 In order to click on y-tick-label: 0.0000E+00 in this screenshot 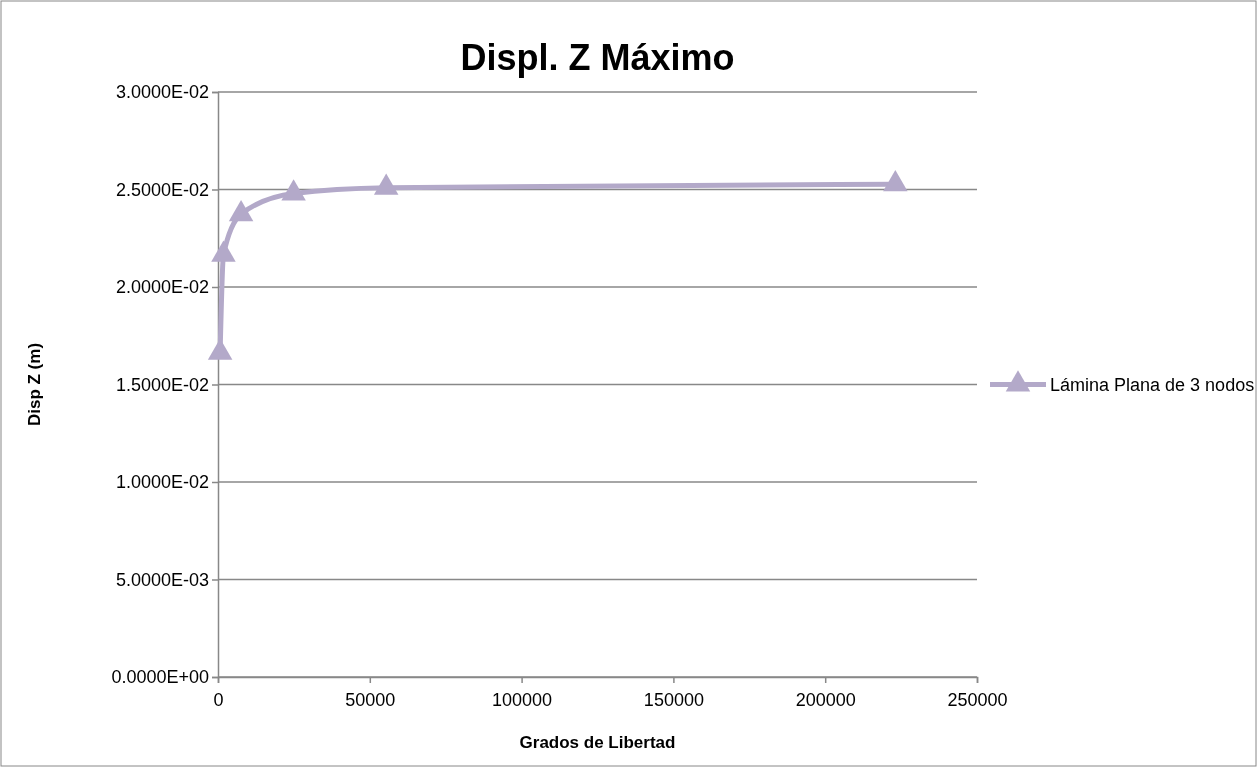, I will do `click(160, 677)`.